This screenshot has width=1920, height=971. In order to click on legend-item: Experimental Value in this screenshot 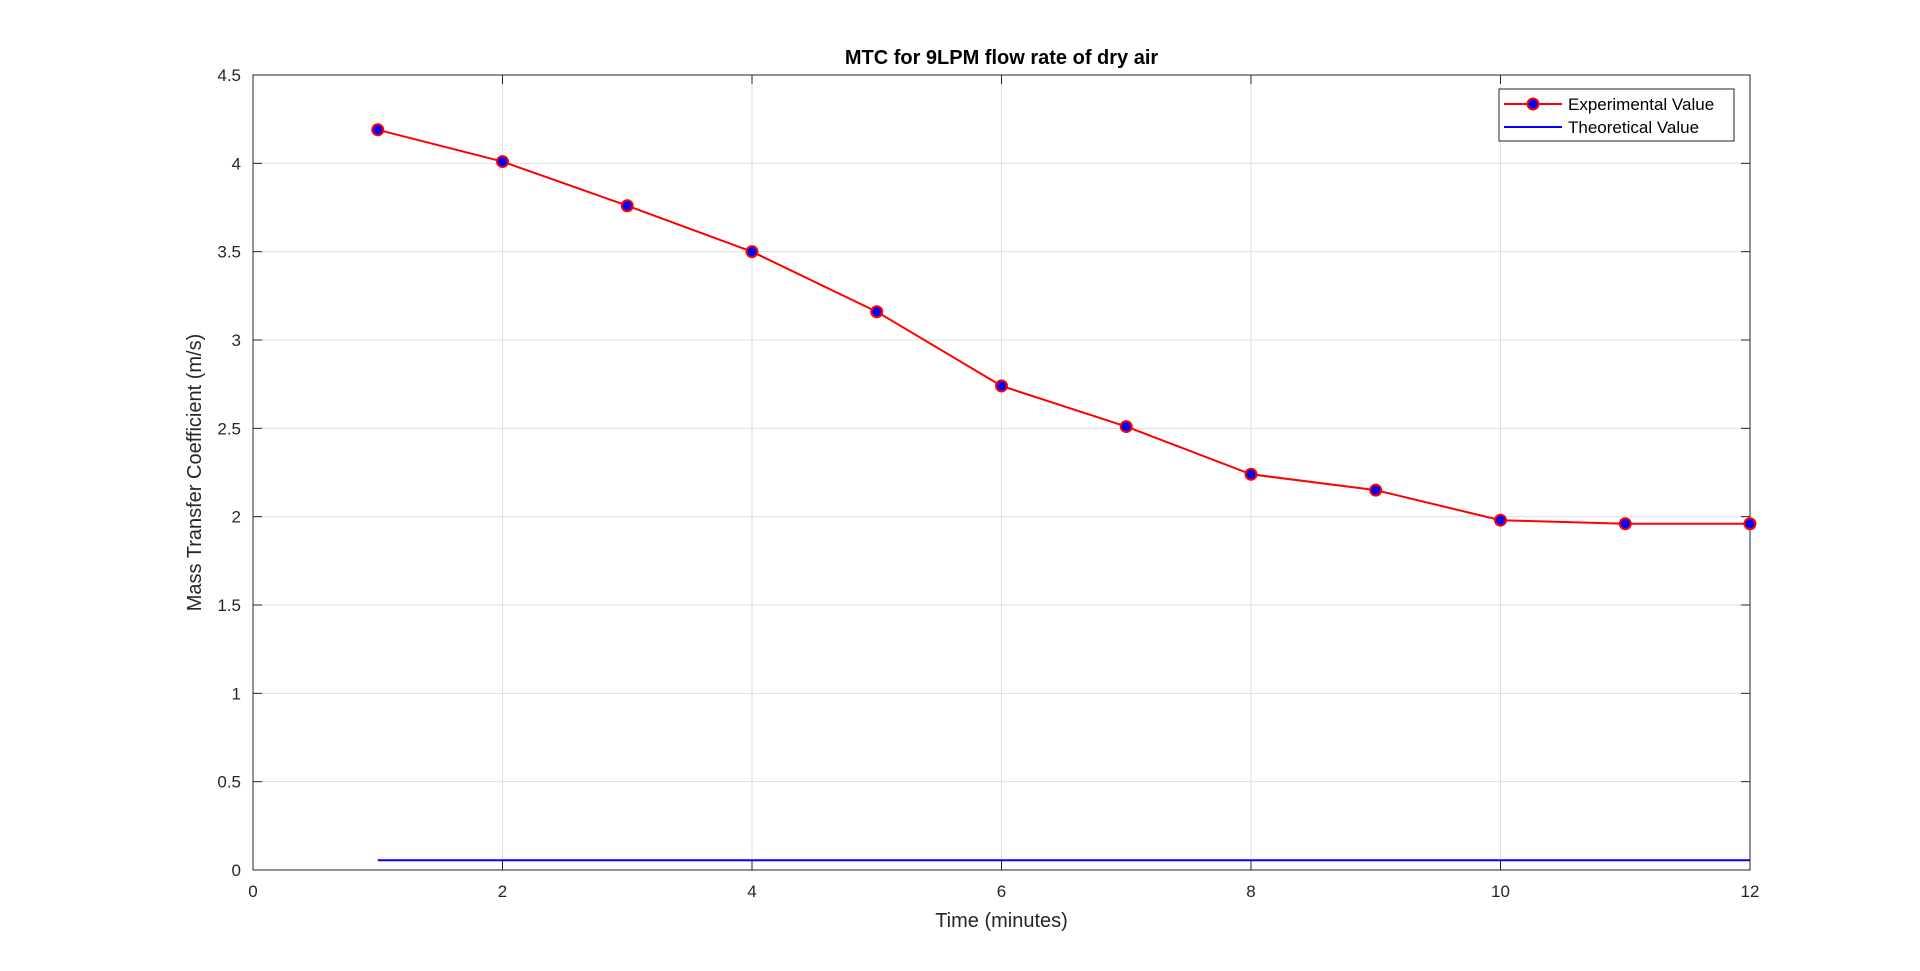, I will do `click(1609, 104)`.